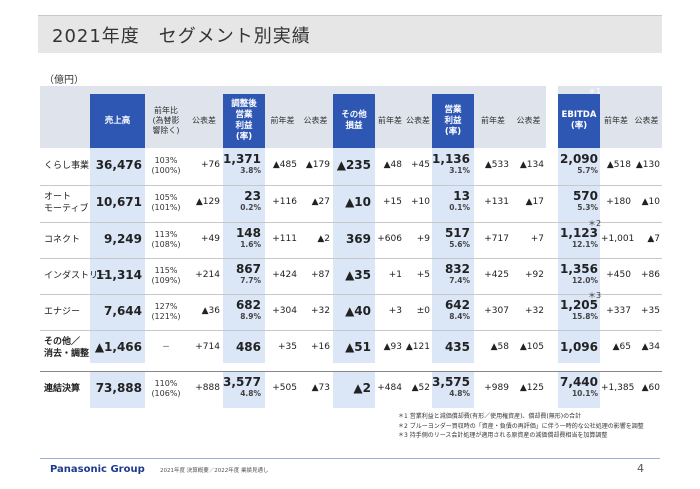 The image size is (700, 489). What do you see at coordinates (618, 275) in the screenshot?
I see `eb-prev-cell: +450` at bounding box center [618, 275].